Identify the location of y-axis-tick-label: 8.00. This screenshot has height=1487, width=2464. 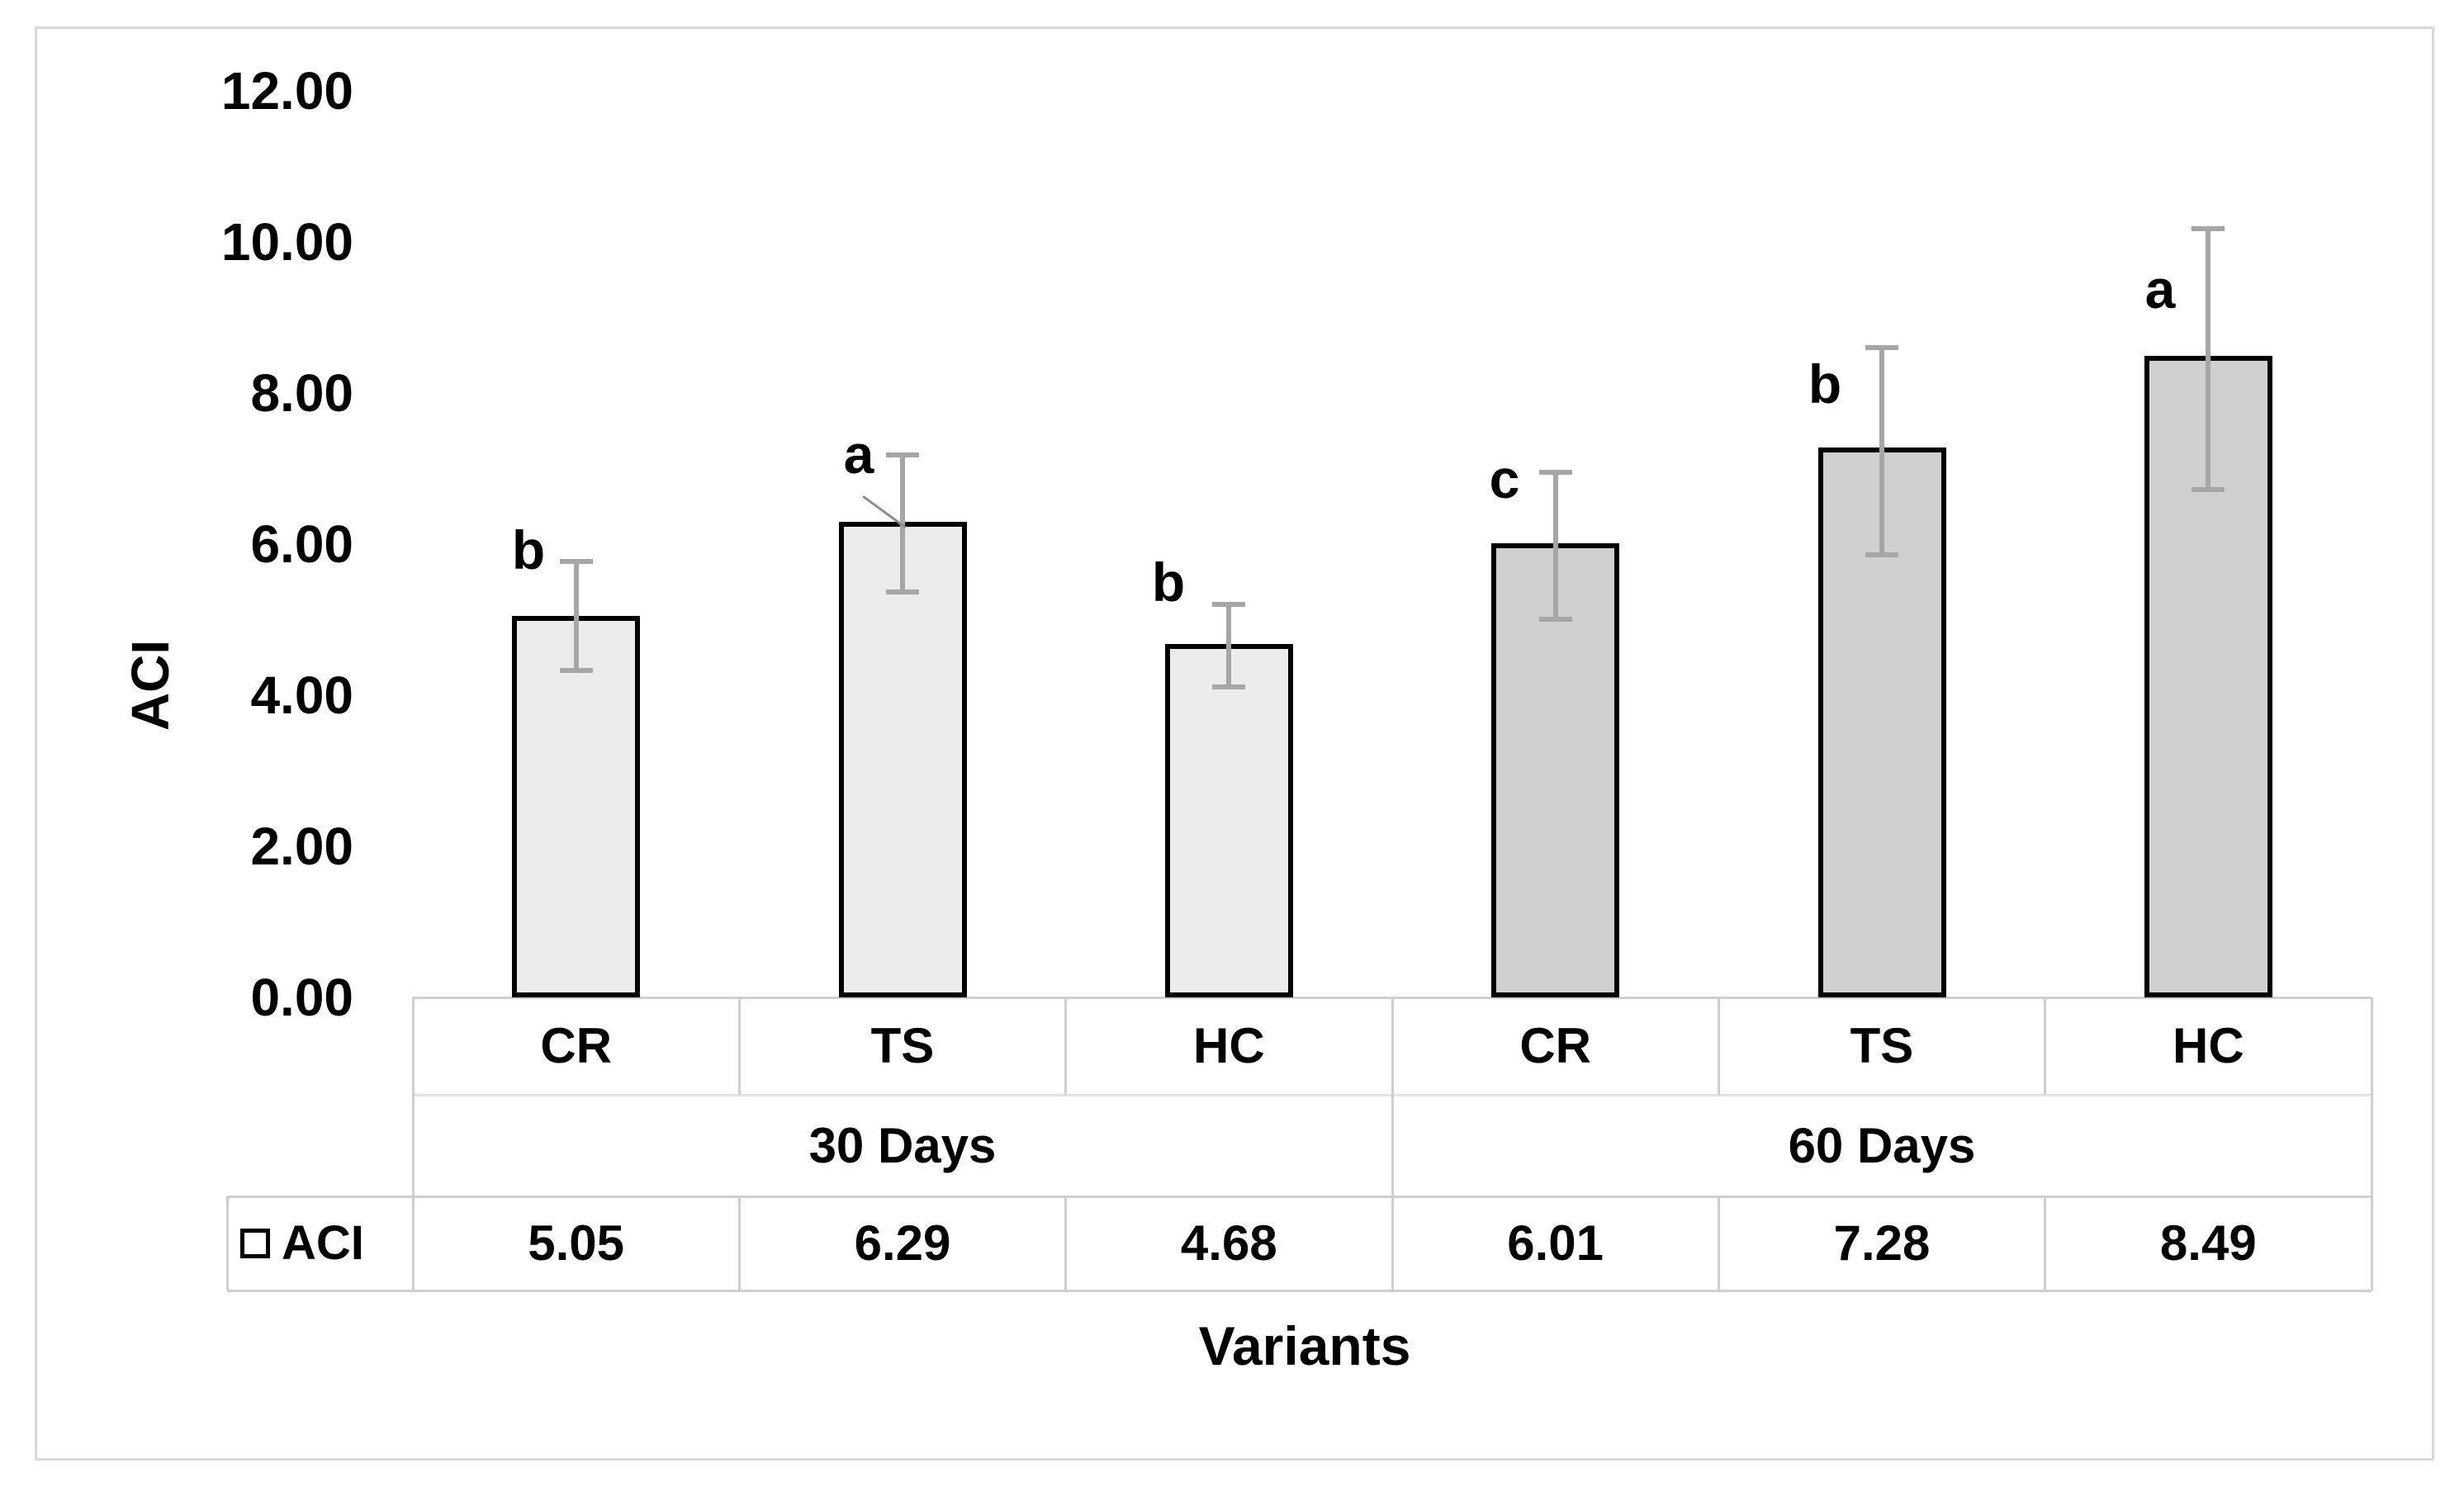
(302, 393).